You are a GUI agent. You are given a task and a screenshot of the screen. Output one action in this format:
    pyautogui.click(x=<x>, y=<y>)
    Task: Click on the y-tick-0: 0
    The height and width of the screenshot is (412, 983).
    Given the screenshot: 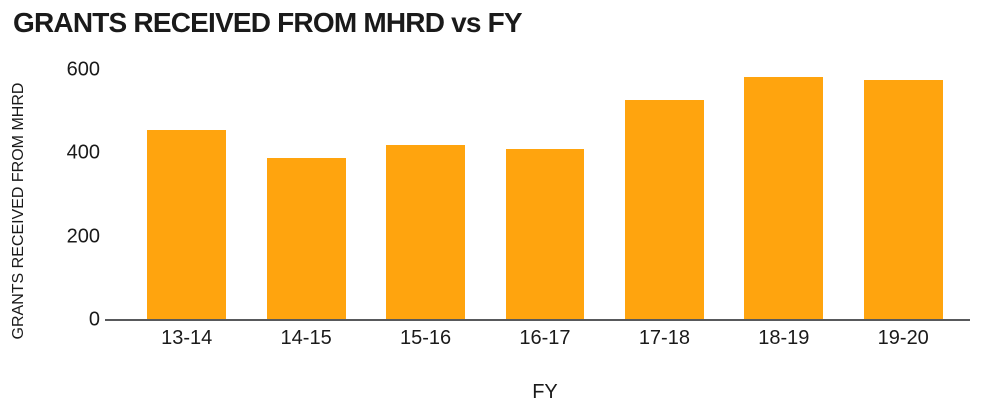 What is the action you would take?
    pyautogui.click(x=94, y=319)
    